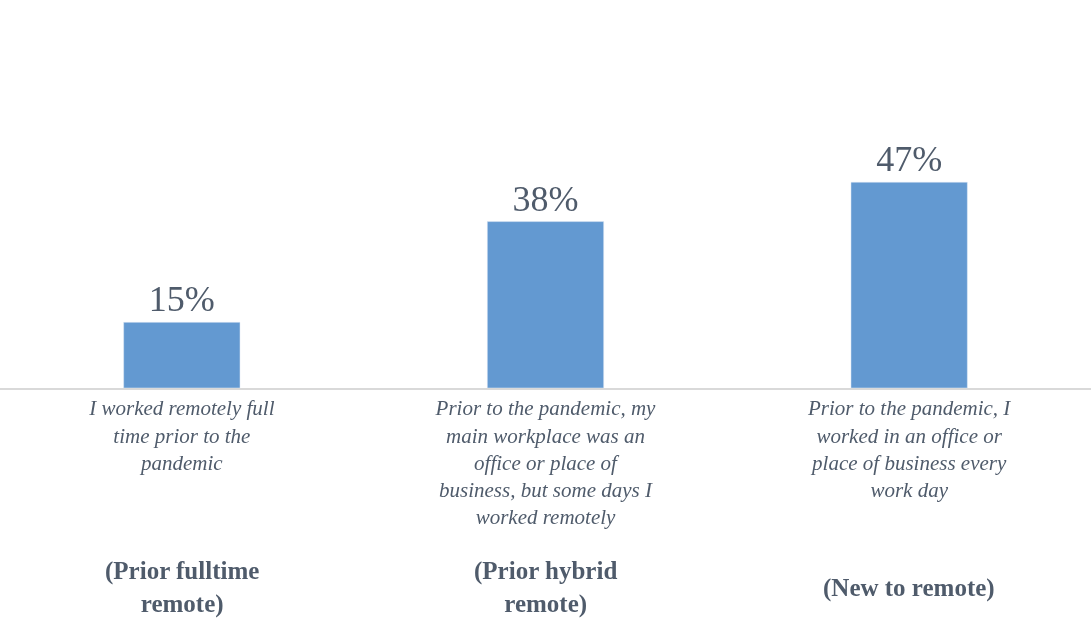  I want to click on text: (Prior hybrid remote), so click(546, 587).